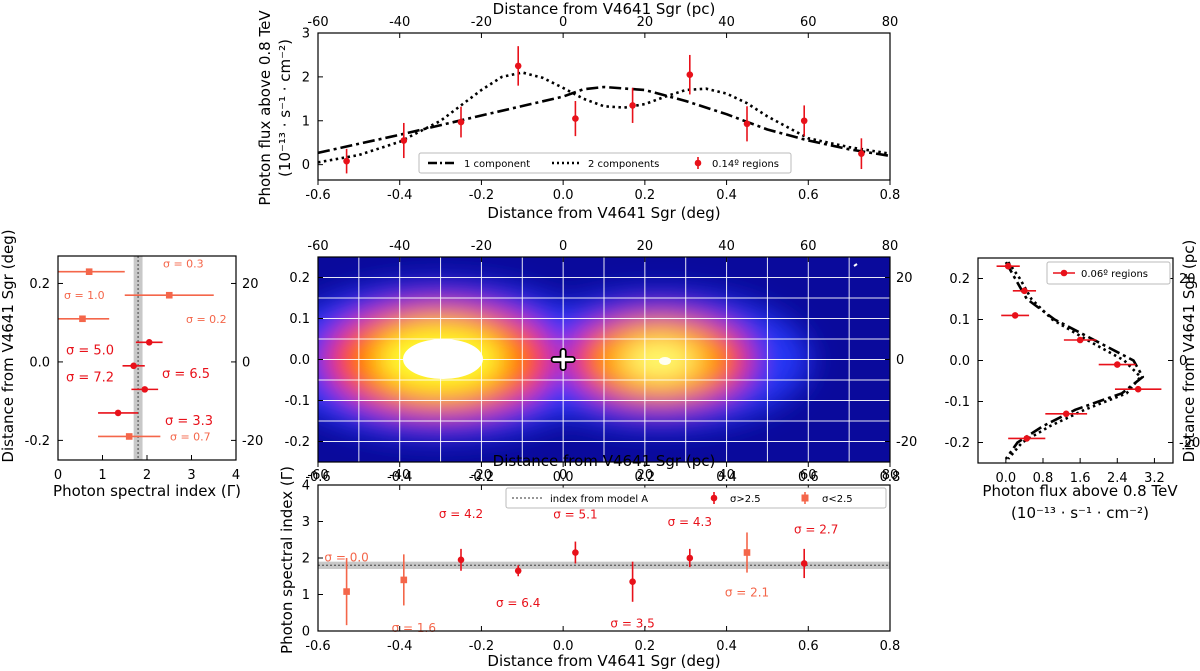 This screenshot has height=671, width=1200. Describe the element at coordinates (147, 475) in the screenshot. I see `left-x-axis-tick-label: 2` at that location.